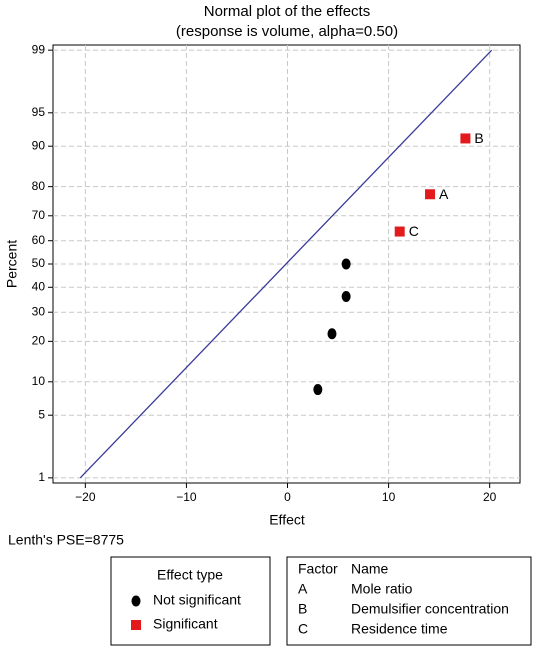 The height and width of the screenshot is (650, 539). Describe the element at coordinates (39, 263) in the screenshot. I see `y-tick-label: 50` at that location.